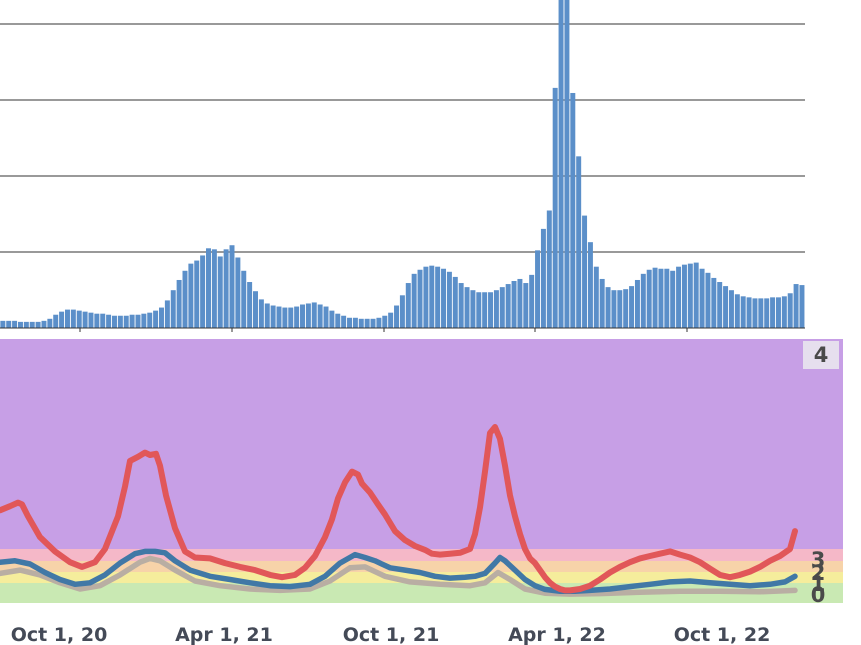 The height and width of the screenshot is (645, 861). I want to click on x-tick-label: Apr 1, 21, so click(224, 634).